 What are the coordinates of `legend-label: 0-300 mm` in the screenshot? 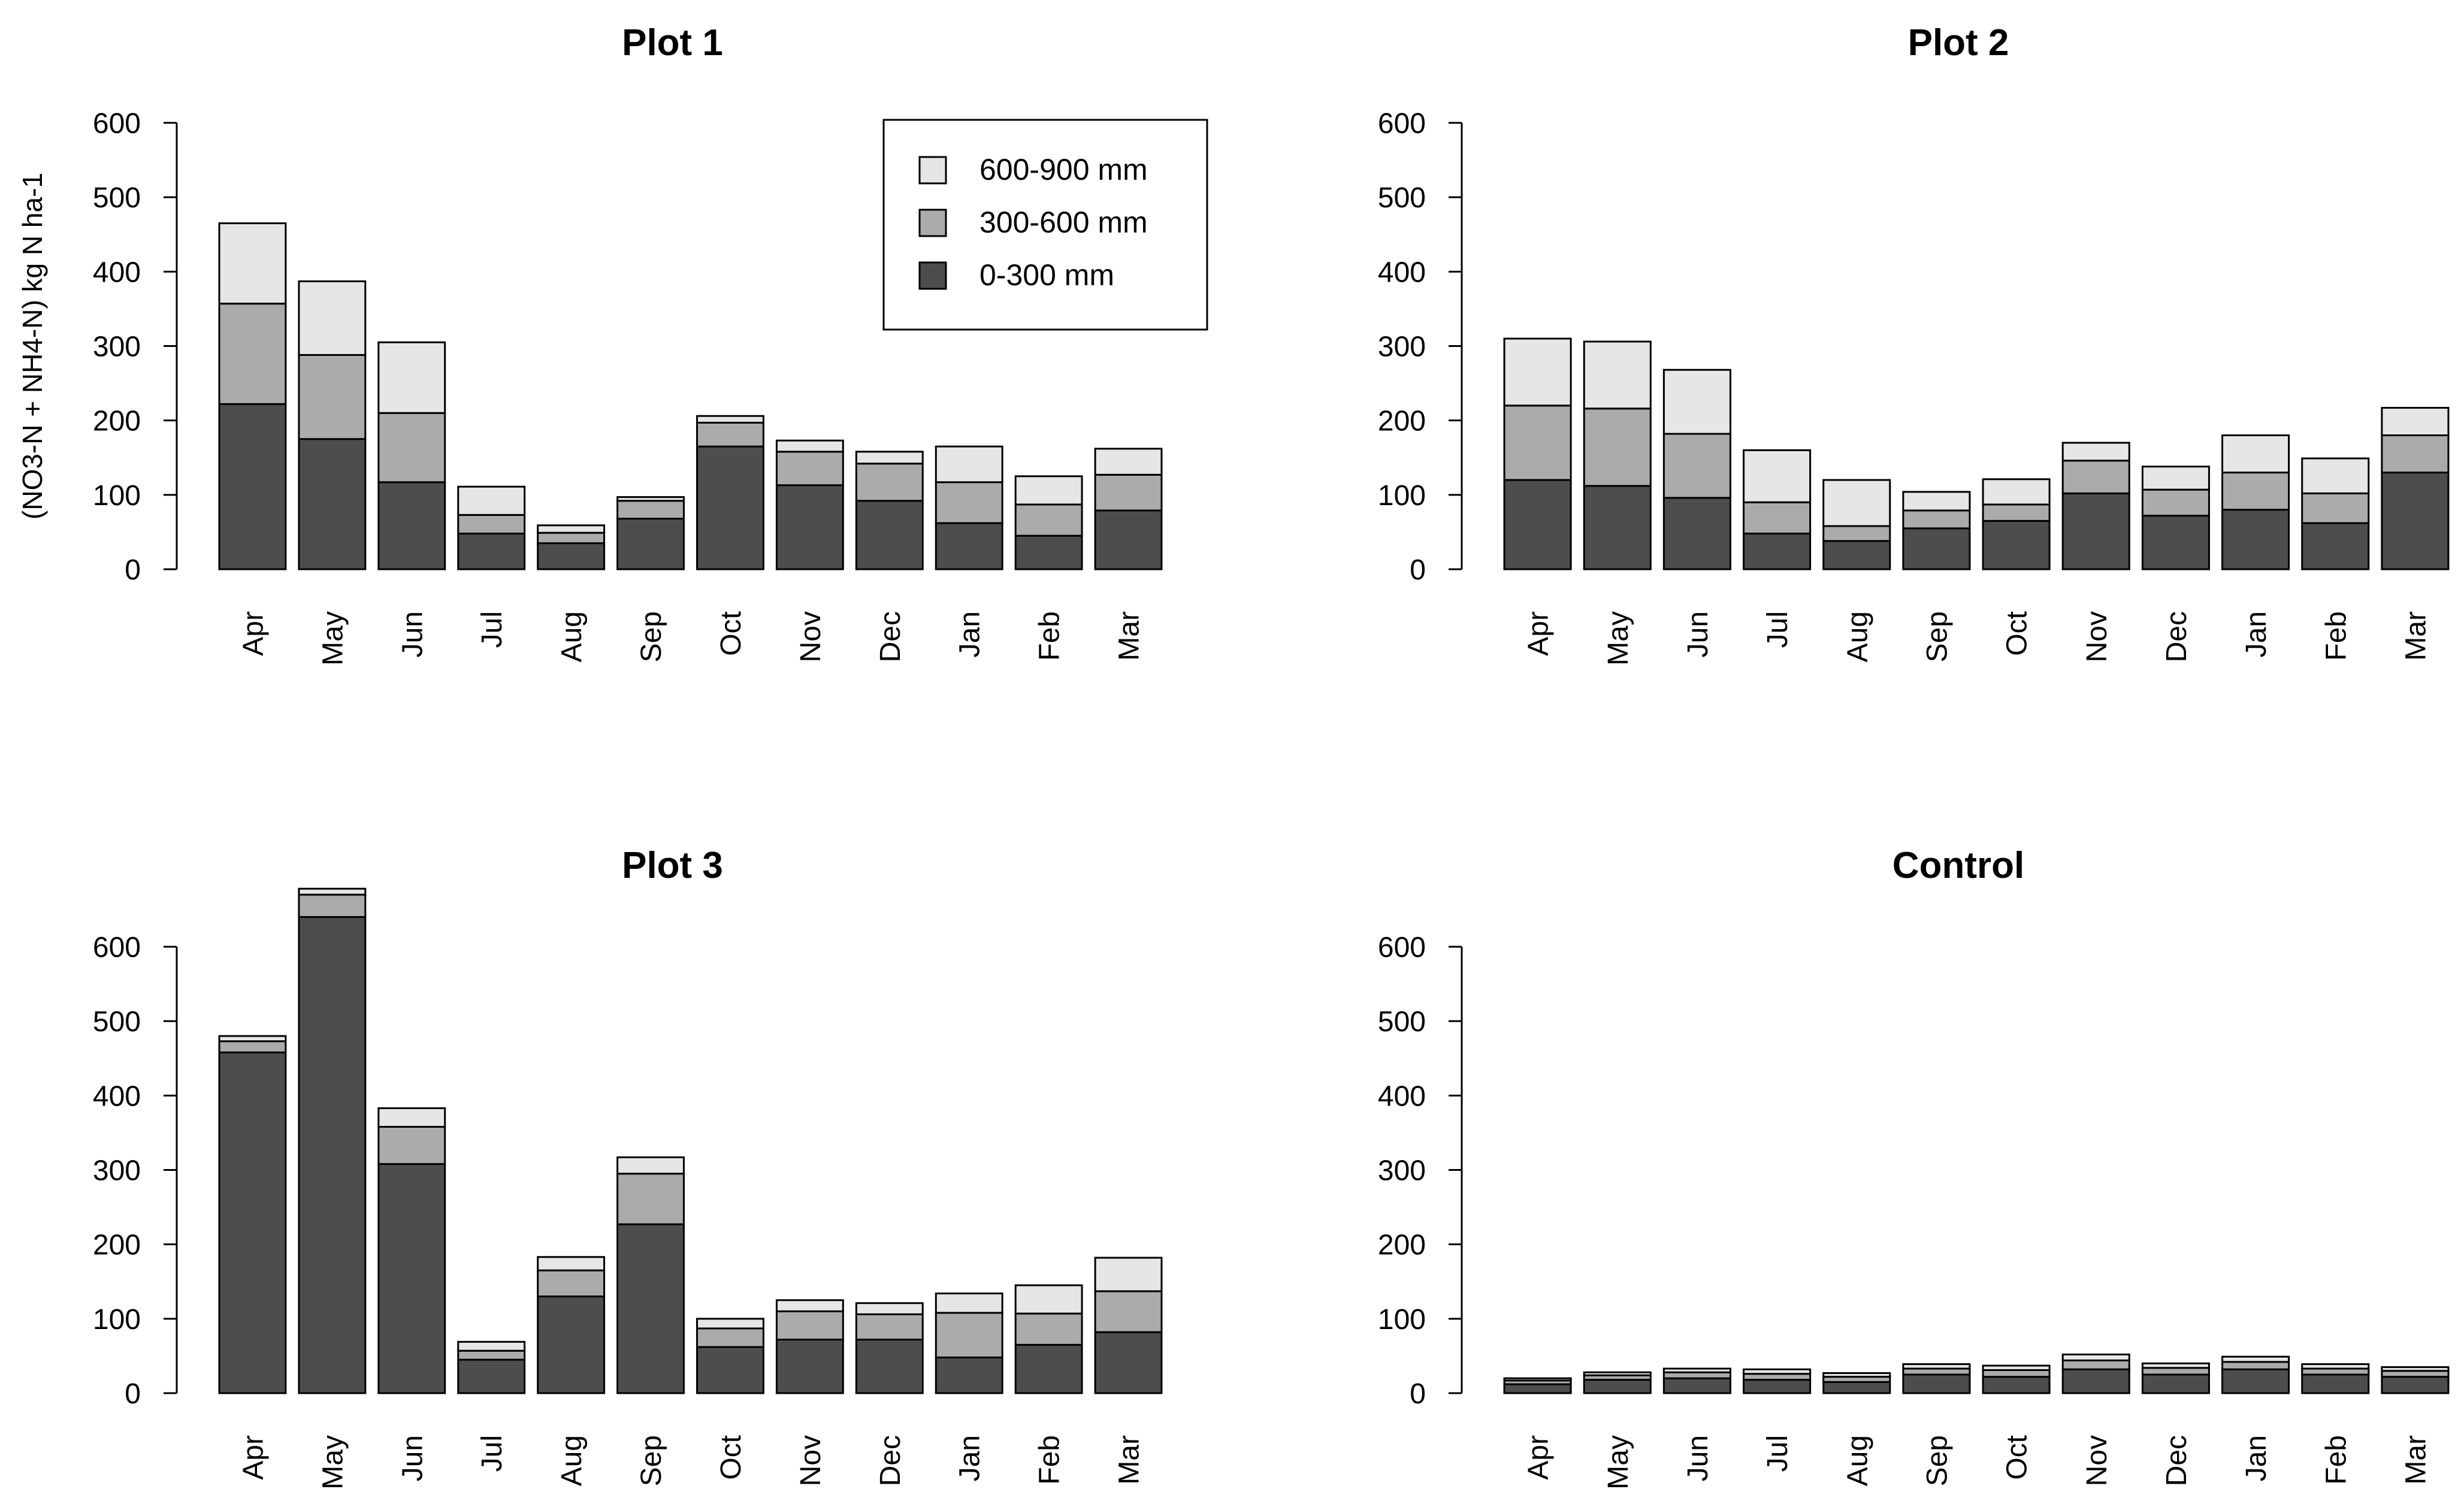 It's located at (1046, 275).